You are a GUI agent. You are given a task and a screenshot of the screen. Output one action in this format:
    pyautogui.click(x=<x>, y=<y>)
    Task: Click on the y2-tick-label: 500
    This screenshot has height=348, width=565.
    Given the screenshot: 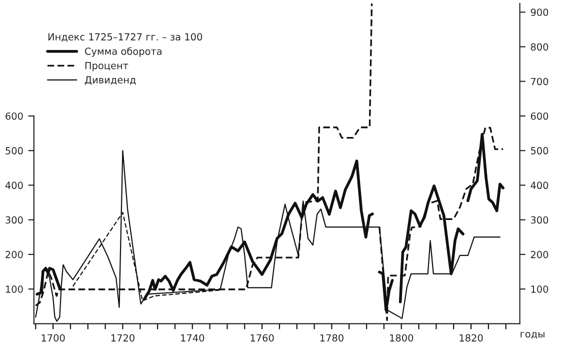 What is the action you would take?
    pyautogui.click(x=539, y=150)
    